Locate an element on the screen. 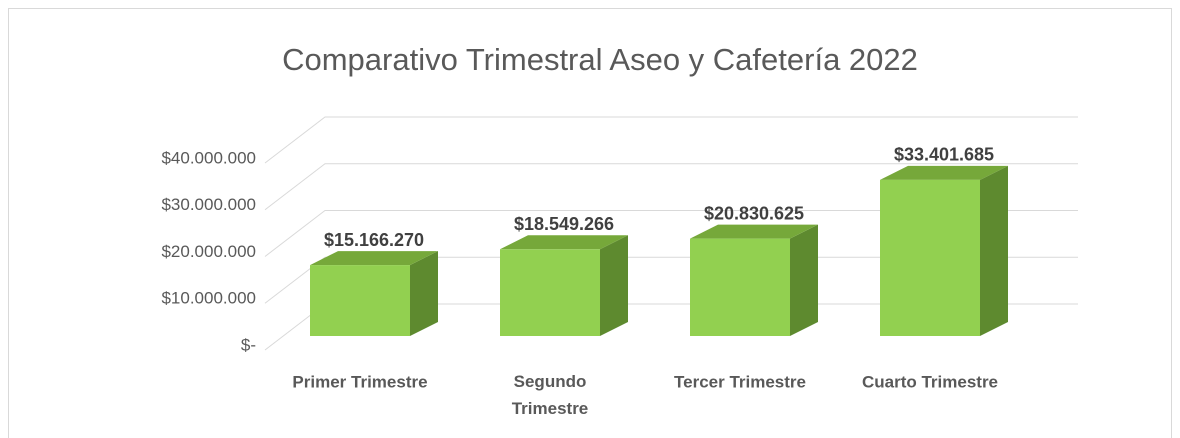  value-label: $33.401.685 is located at coordinates (944, 155).